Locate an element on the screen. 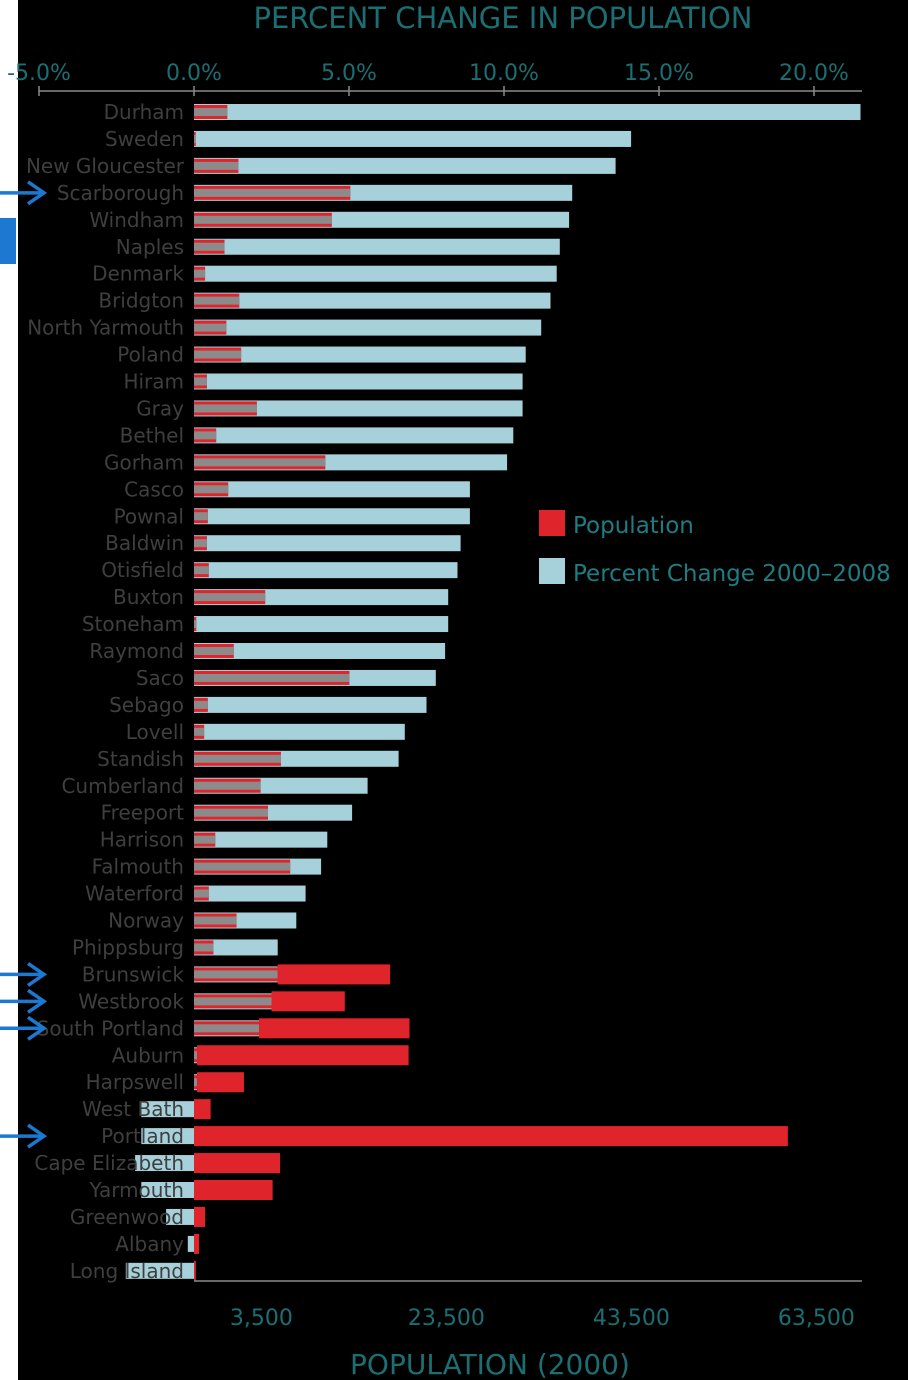 This screenshot has width=908, height=1380. category-label-albany: Albany is located at coordinates (149, 1244).